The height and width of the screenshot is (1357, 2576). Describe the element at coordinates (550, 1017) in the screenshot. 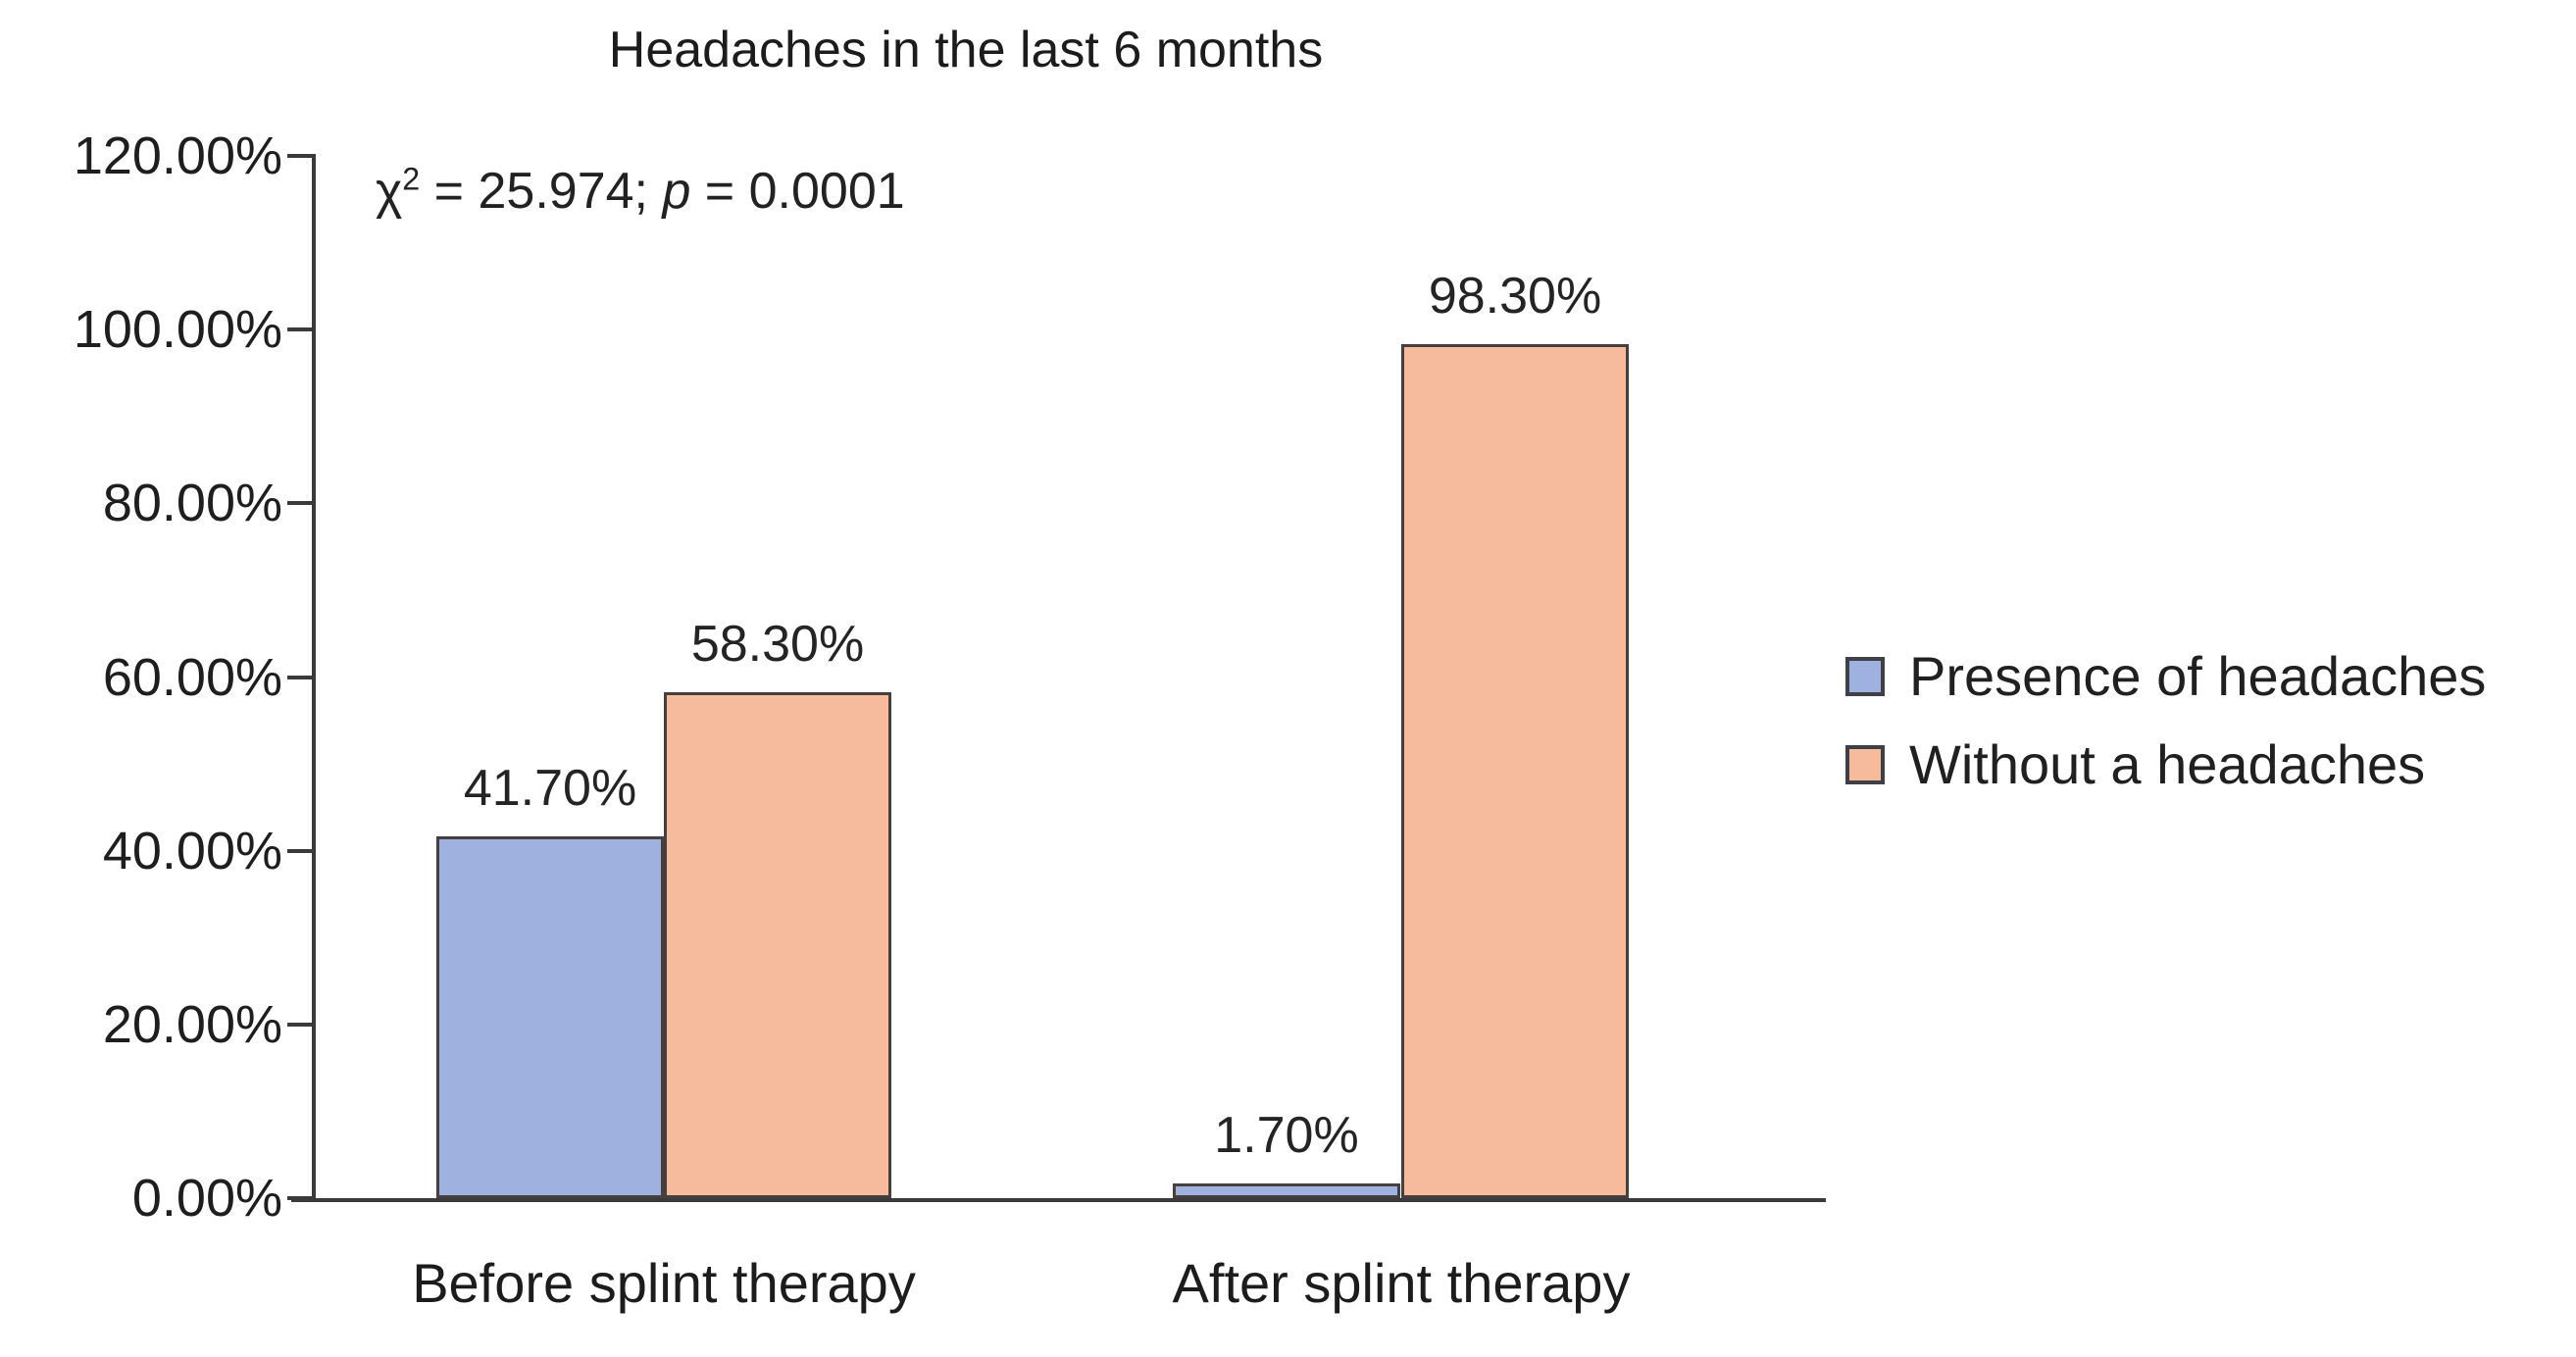

I see `bar-presence-of-headaches-before-splint-therapy` at that location.